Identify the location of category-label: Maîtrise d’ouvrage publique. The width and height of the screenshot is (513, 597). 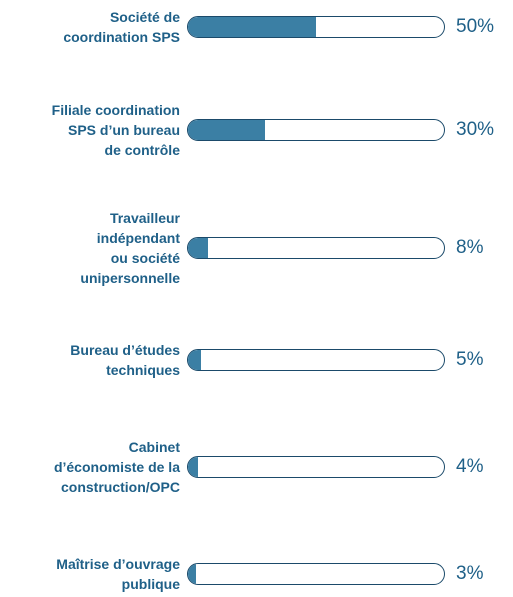
(118, 574).